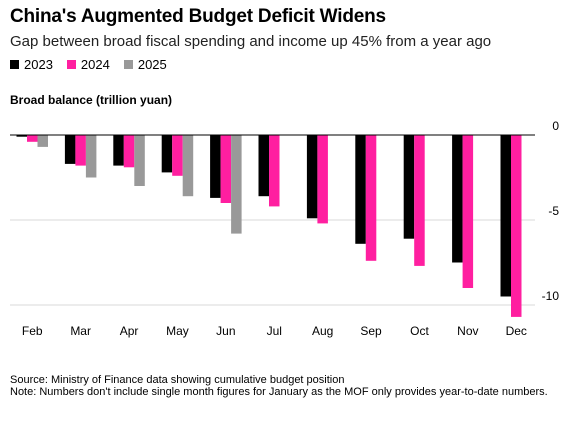 The image size is (587, 421). Describe the element at coordinates (215, 166) in the screenshot. I see `bar-2023-jun` at that location.